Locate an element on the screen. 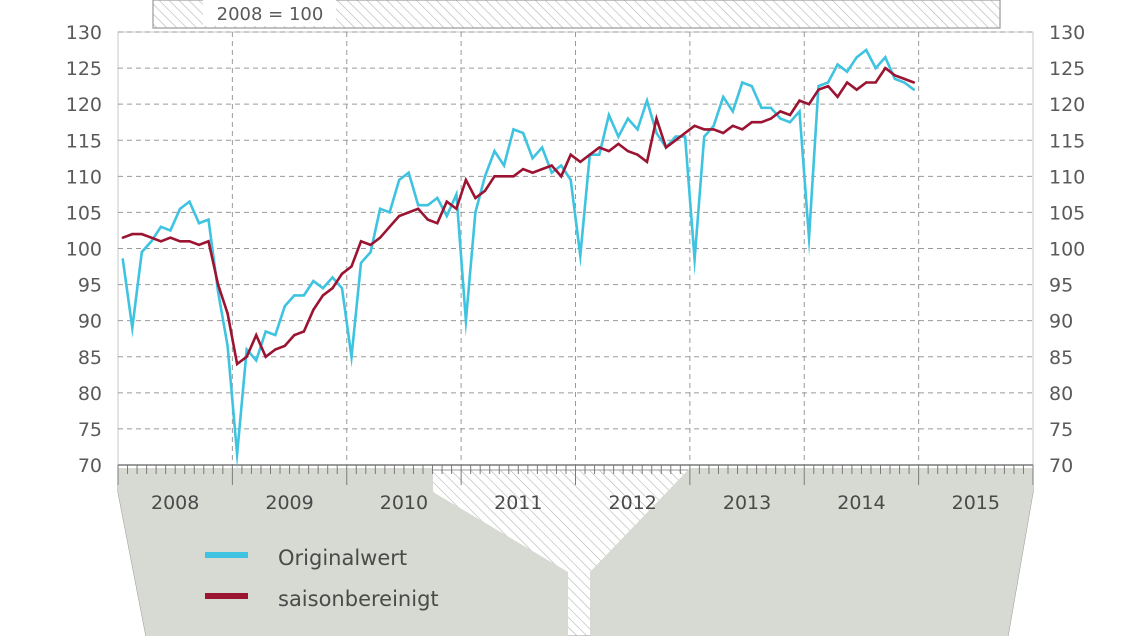 The image size is (1130, 640). y-tick-label-right: 110 is located at coordinates (1067, 177).